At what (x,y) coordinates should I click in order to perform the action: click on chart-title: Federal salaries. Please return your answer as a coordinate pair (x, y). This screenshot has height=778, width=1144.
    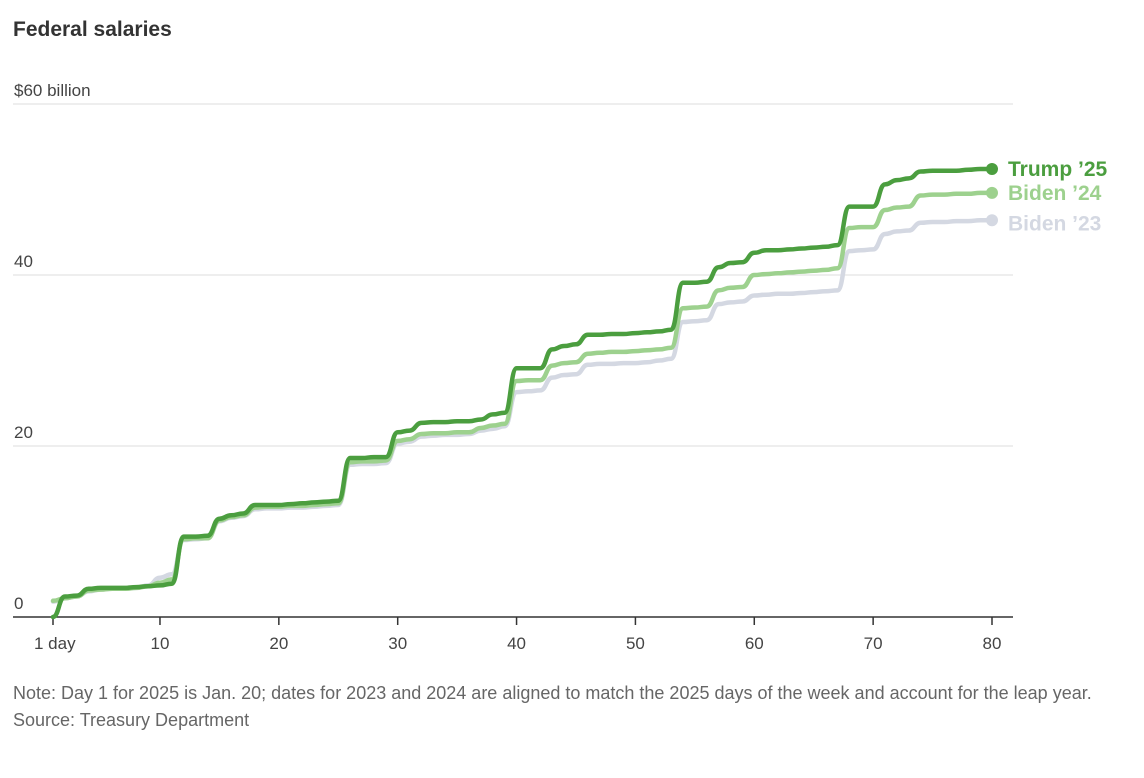
    Looking at the image, I should click on (92, 29).